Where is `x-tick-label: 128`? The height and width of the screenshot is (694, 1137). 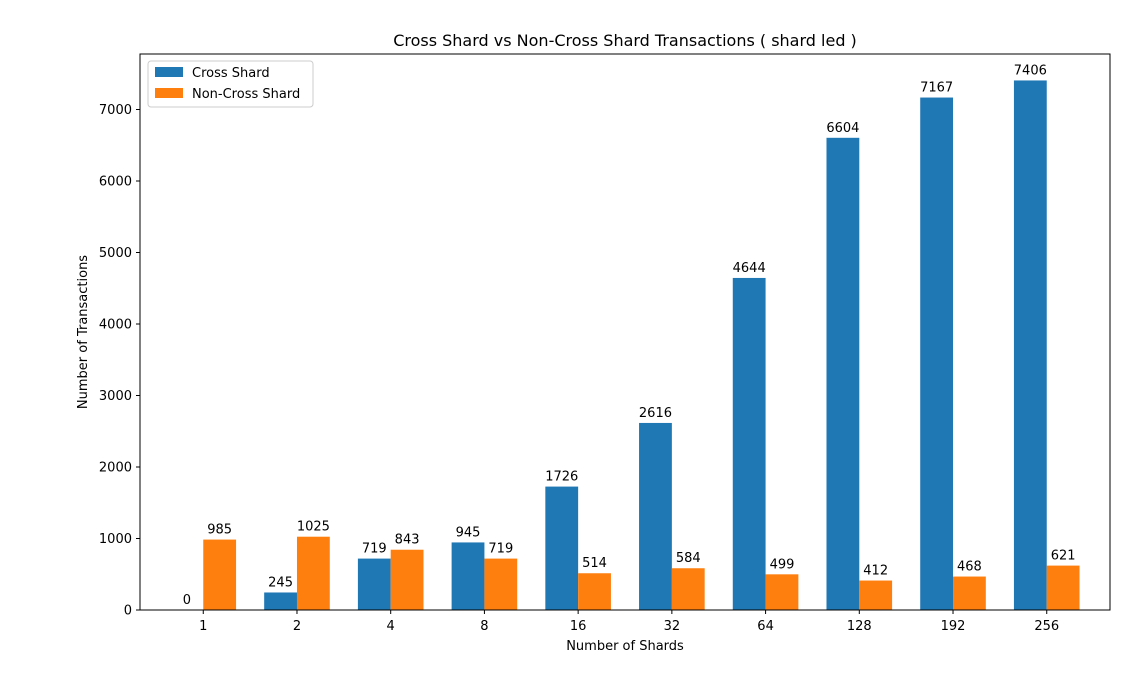
x-tick-label: 128 is located at coordinates (859, 626).